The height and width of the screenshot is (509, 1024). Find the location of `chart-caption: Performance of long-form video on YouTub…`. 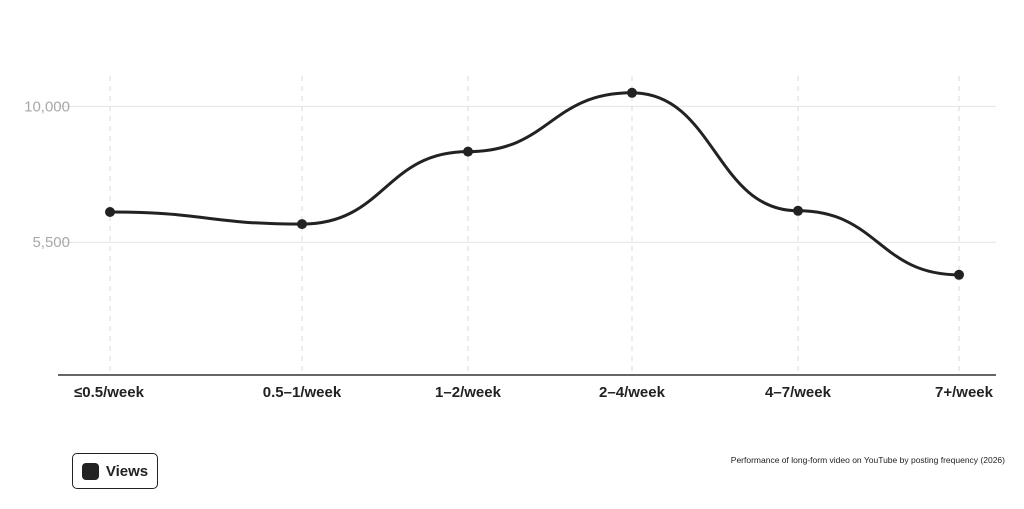

chart-caption: Performance of long-form video on YouTub… is located at coordinates (867, 460).